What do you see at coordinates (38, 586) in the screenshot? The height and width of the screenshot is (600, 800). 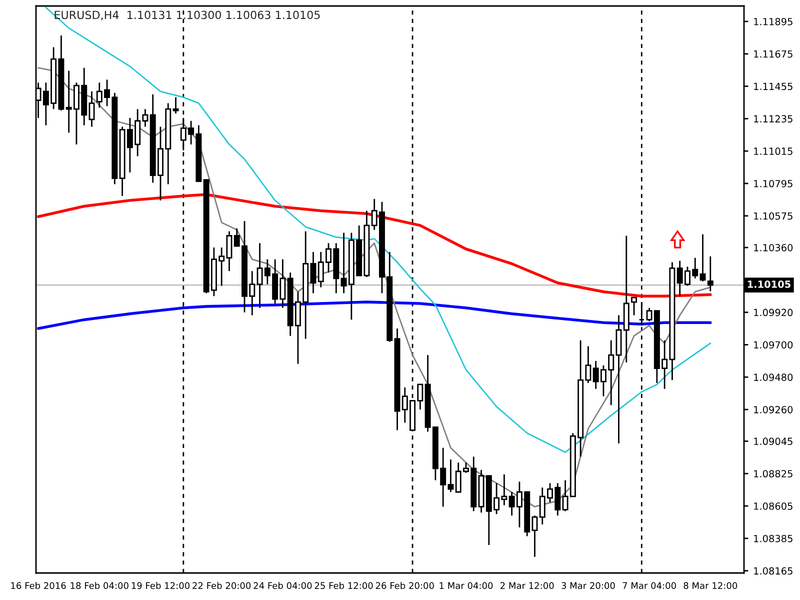 I see `x-tick-label: 16 Feb 2016` at bounding box center [38, 586].